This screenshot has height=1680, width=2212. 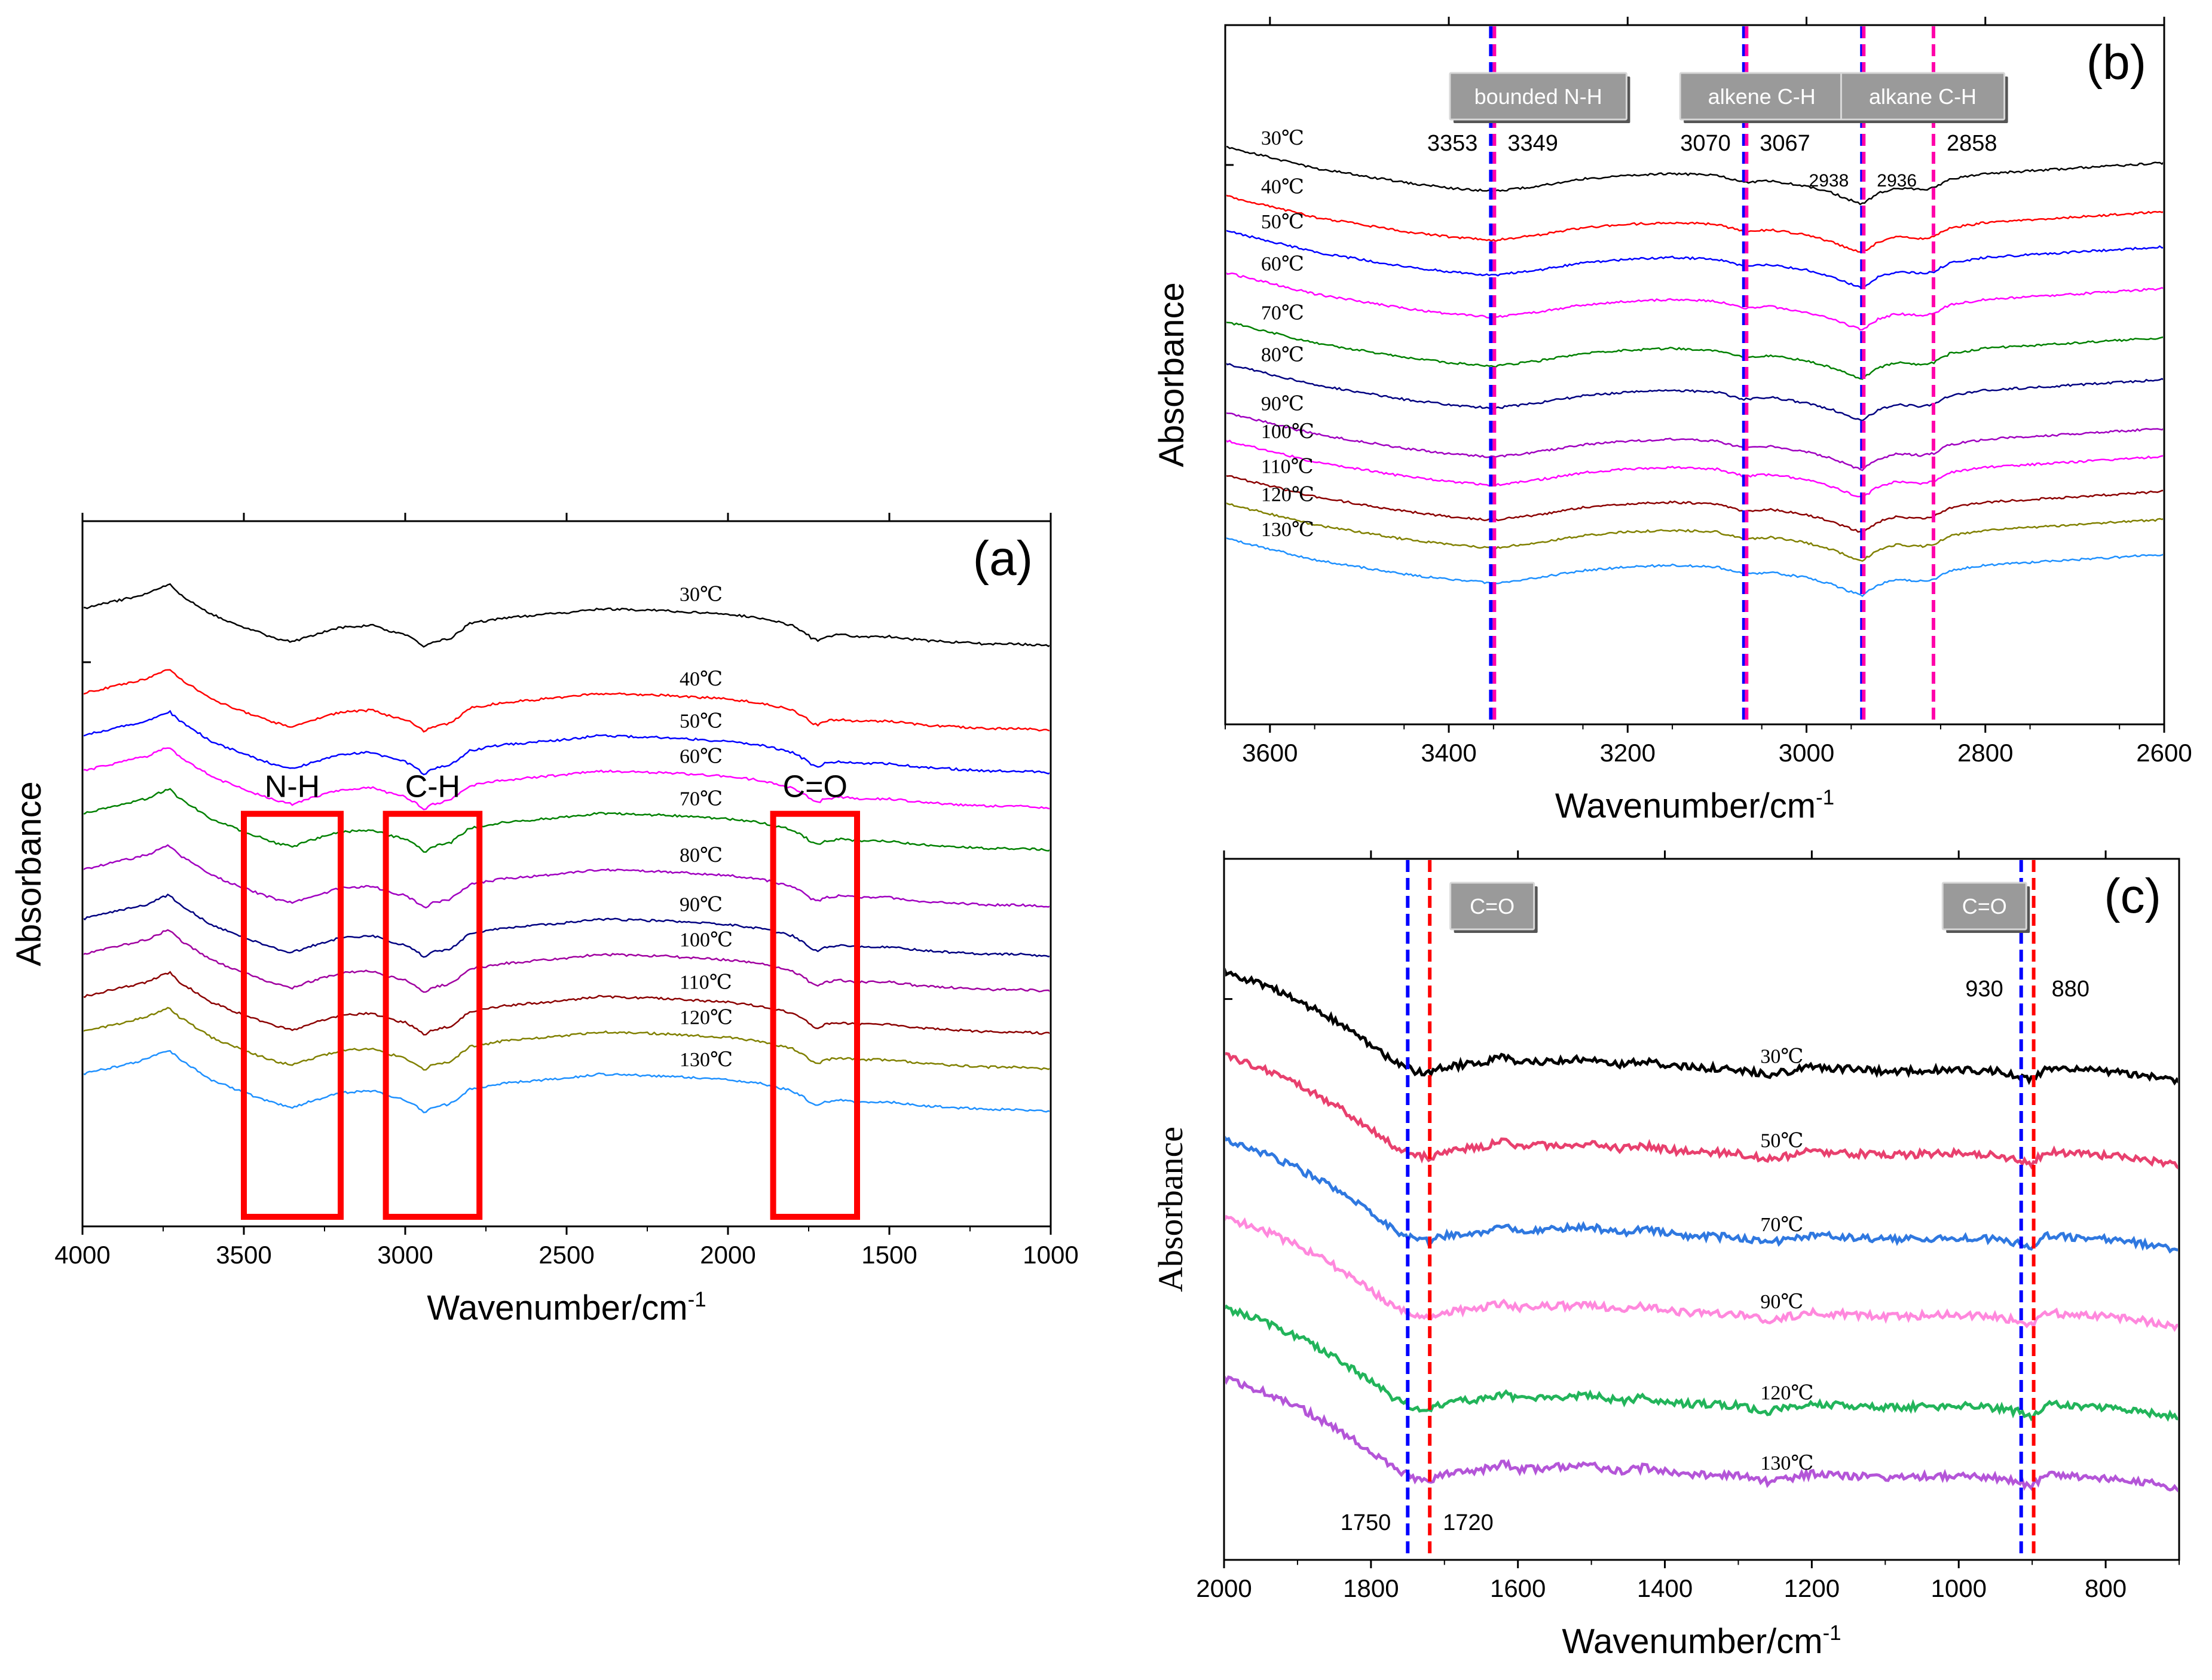 What do you see at coordinates (1003, 558) in the screenshot?
I see `panel-label: (a)` at bounding box center [1003, 558].